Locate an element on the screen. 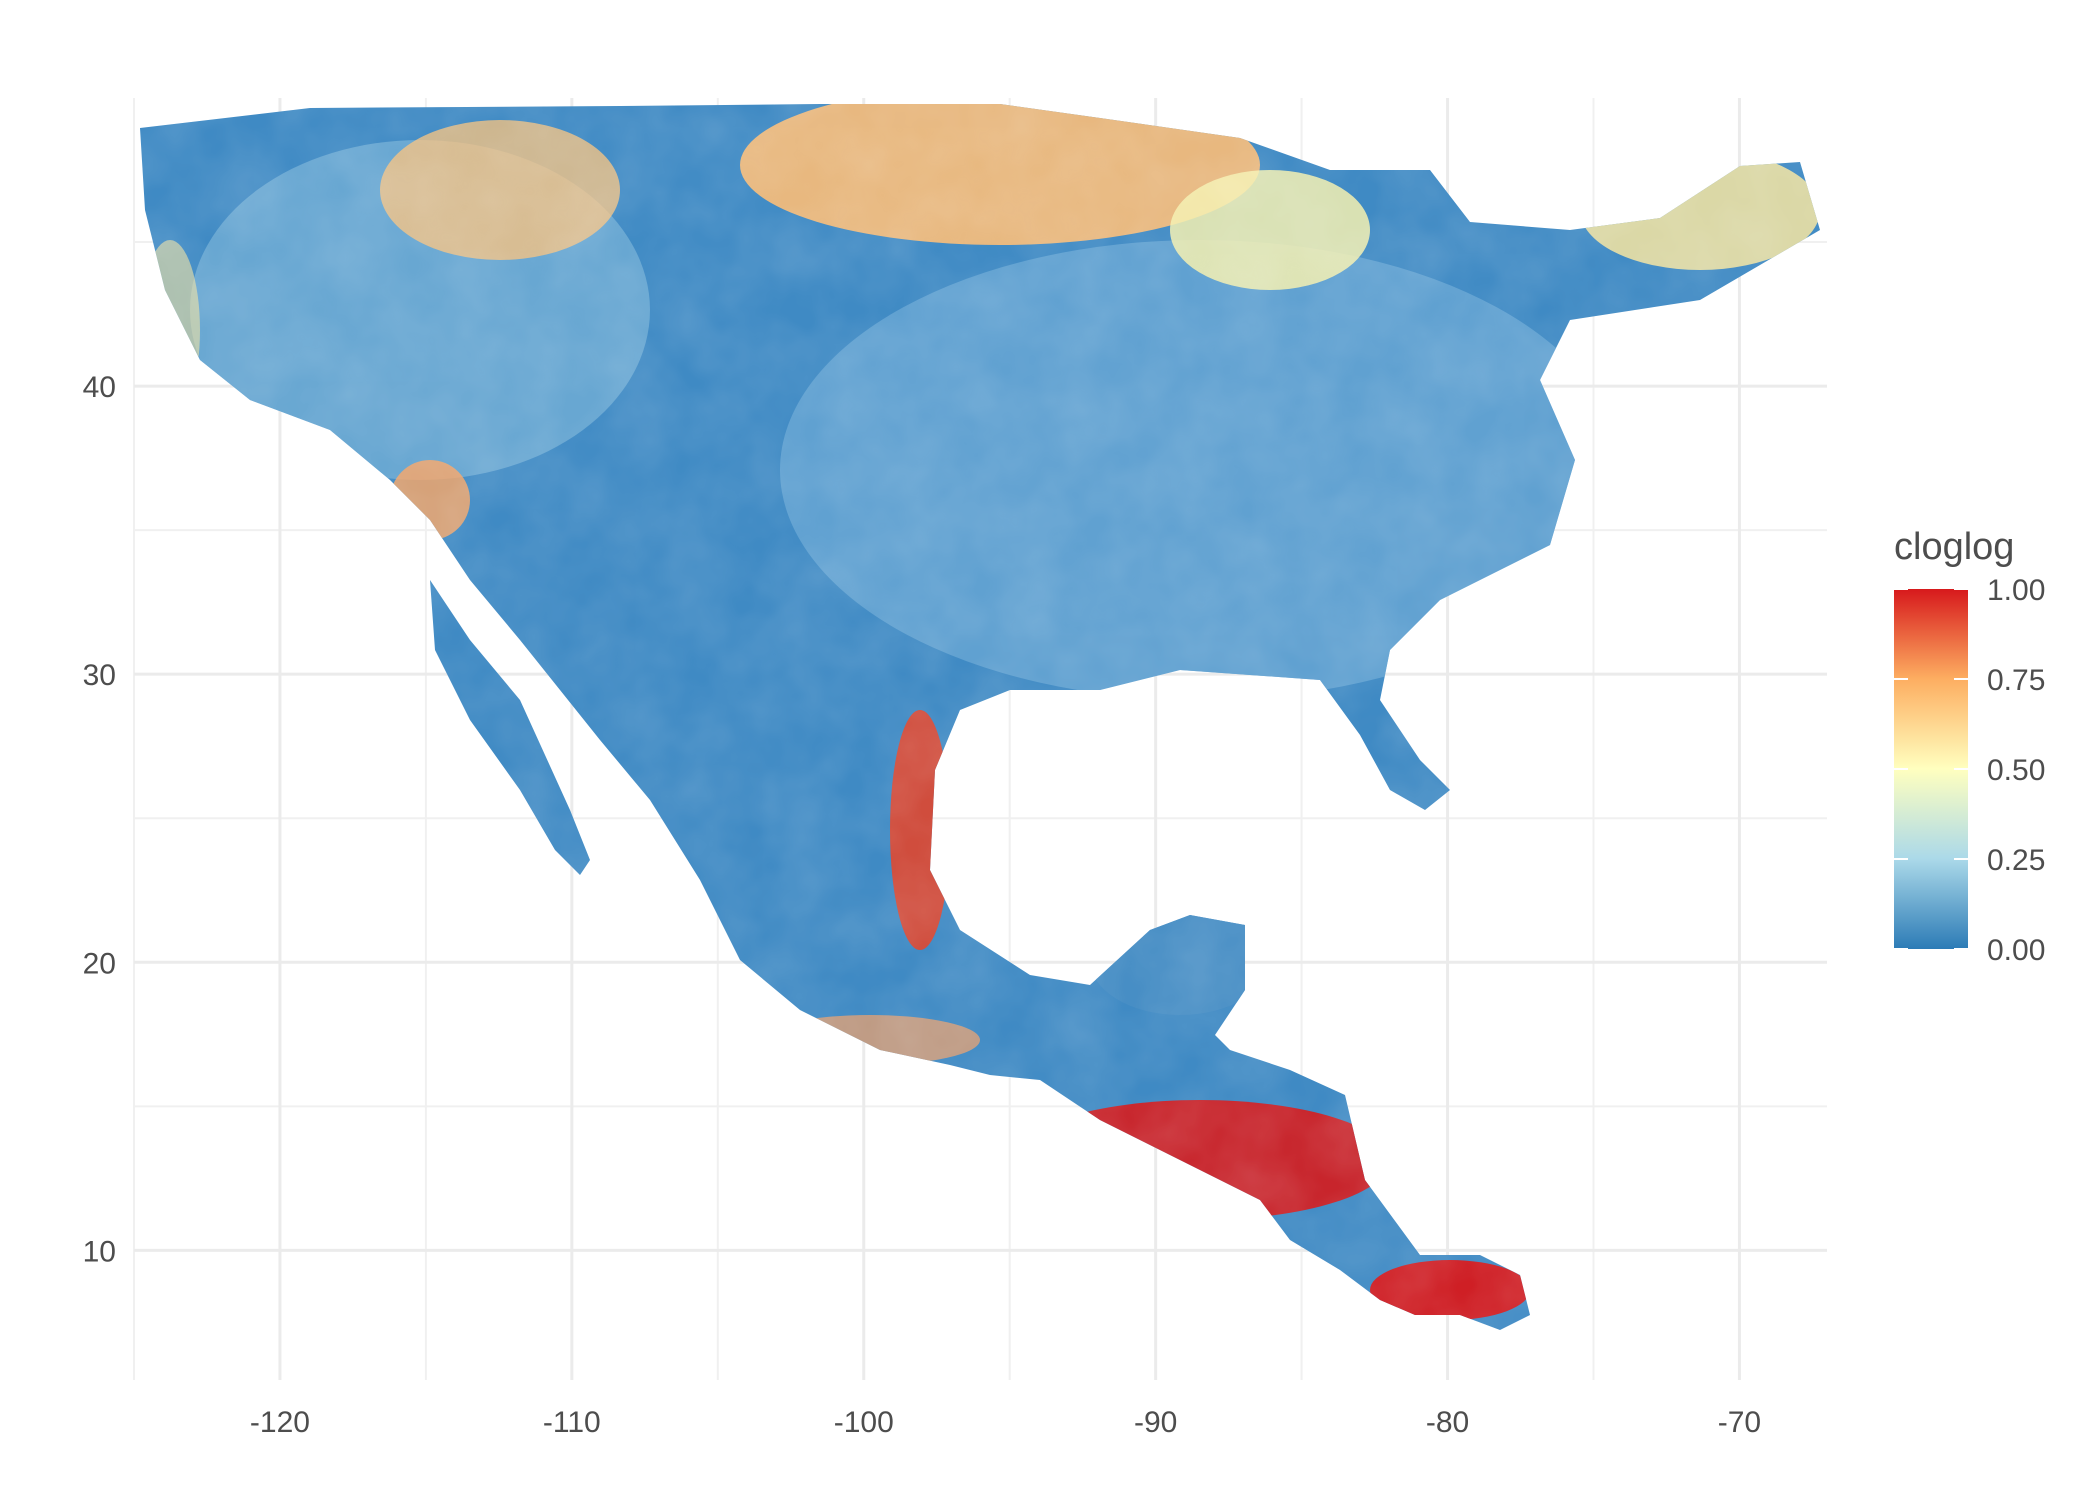 The image size is (2100, 1499). y-tick-label: 10 is located at coordinates (99, 1251).